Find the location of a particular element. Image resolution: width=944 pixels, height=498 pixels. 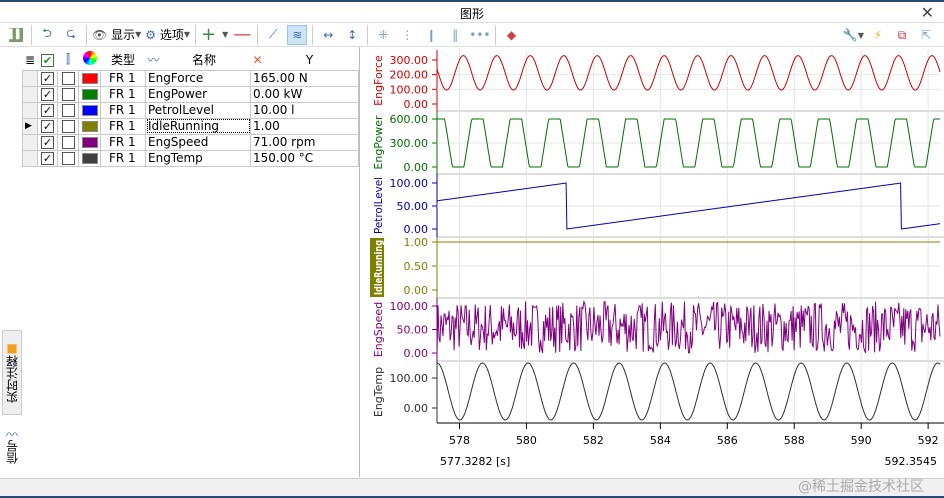

tab-signals: 信号〰 is located at coordinates (12, 446).